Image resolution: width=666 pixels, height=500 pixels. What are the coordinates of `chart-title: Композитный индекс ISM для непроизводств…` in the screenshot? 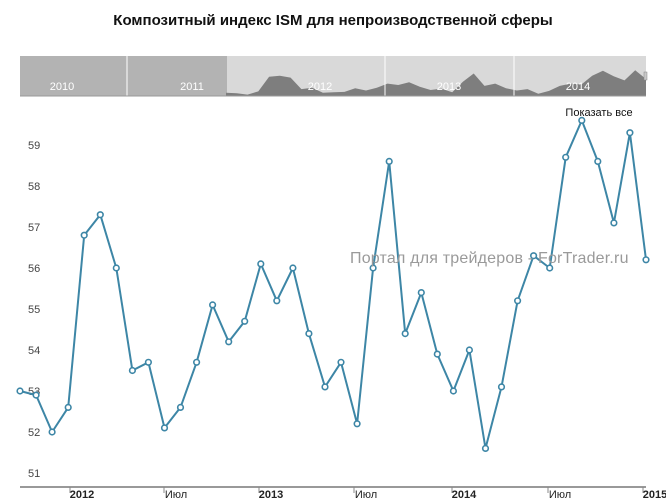 It's located at (333, 20).